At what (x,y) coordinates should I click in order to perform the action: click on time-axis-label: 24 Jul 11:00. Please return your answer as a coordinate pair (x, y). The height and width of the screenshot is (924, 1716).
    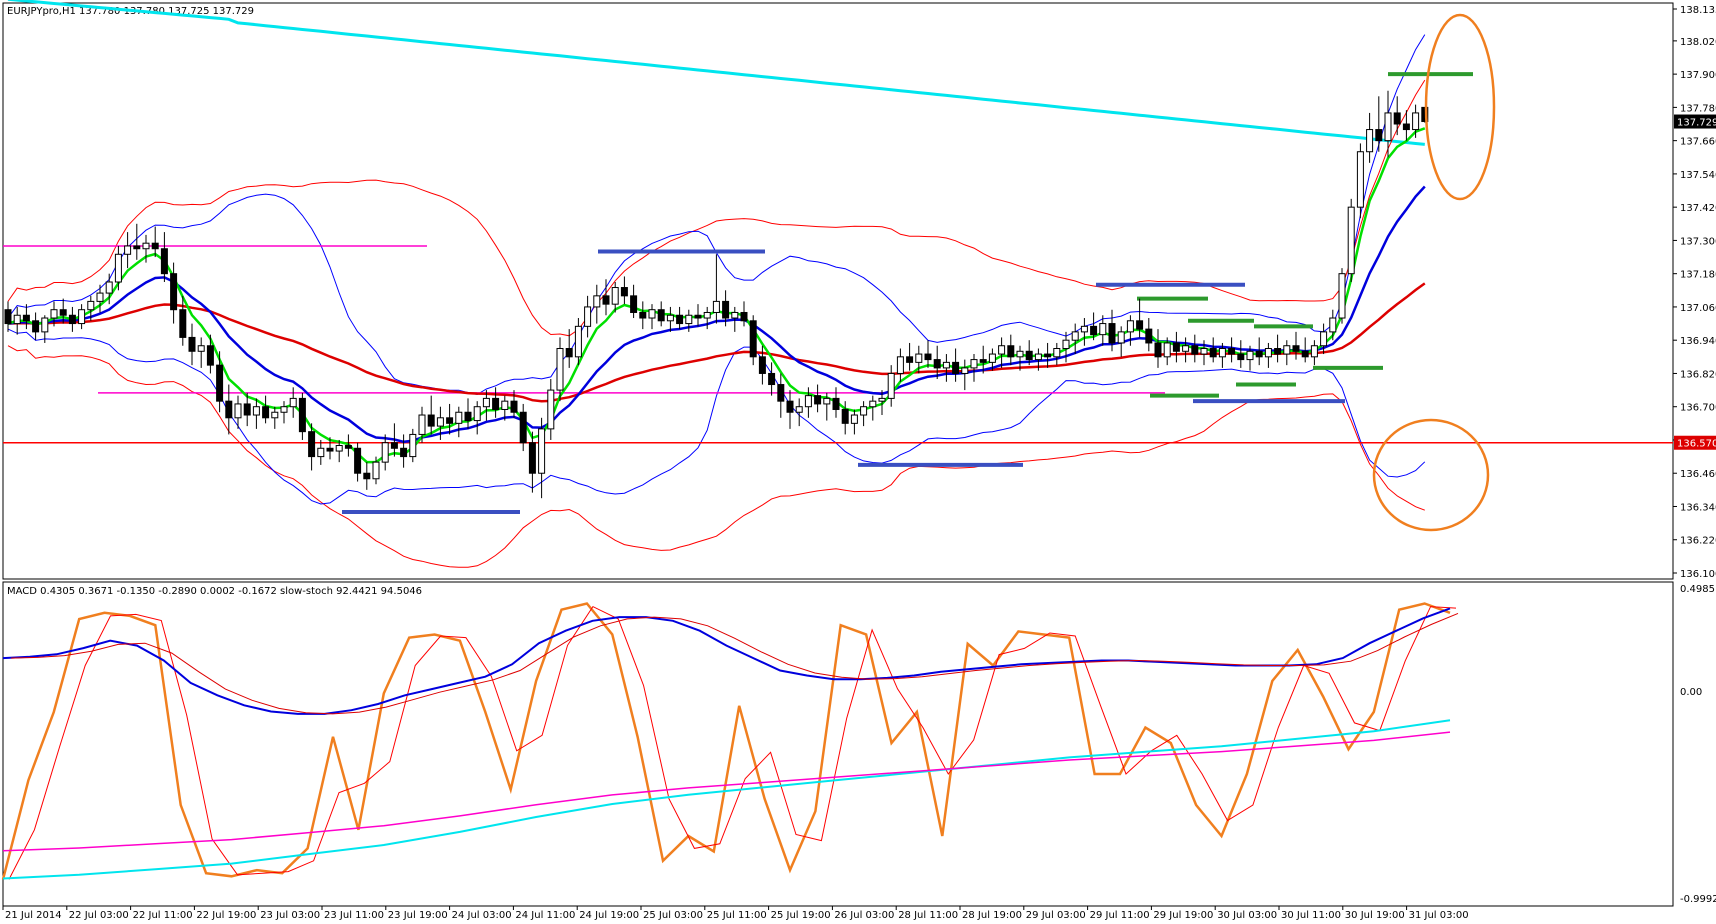
    Looking at the image, I should click on (545, 915).